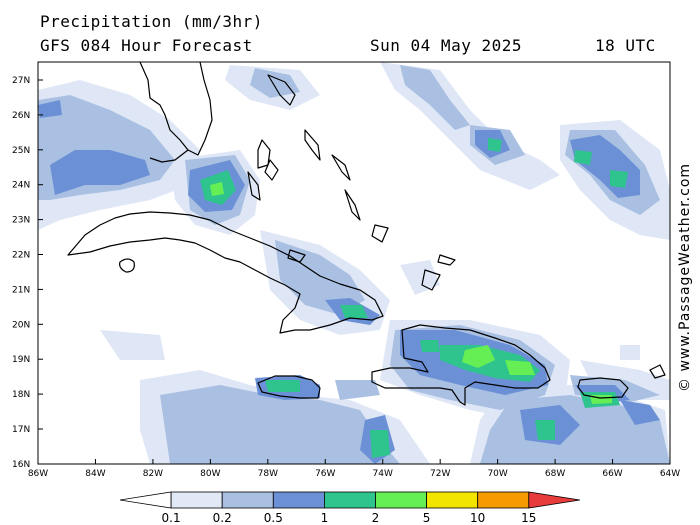  What do you see at coordinates (153, 474) in the screenshot?
I see `lon-label: 82W` at bounding box center [153, 474].